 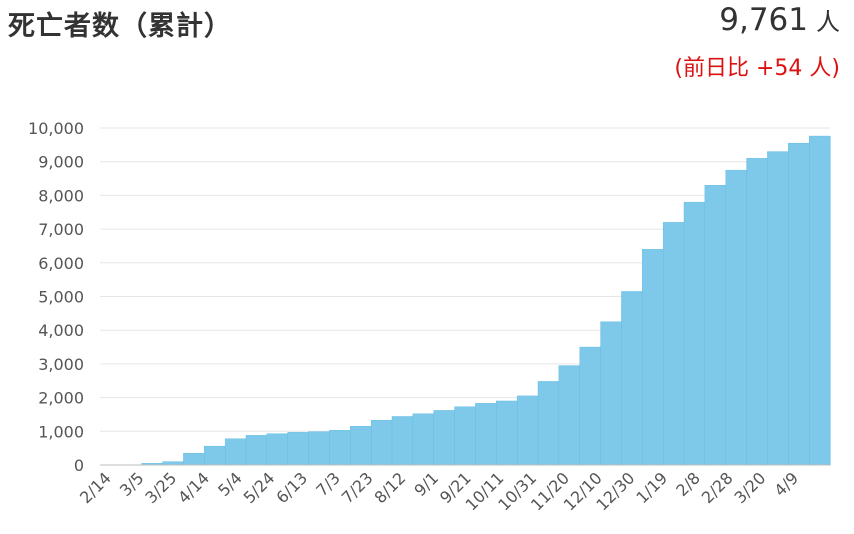 I want to click on diff-unit: 人), so click(x=824, y=68).